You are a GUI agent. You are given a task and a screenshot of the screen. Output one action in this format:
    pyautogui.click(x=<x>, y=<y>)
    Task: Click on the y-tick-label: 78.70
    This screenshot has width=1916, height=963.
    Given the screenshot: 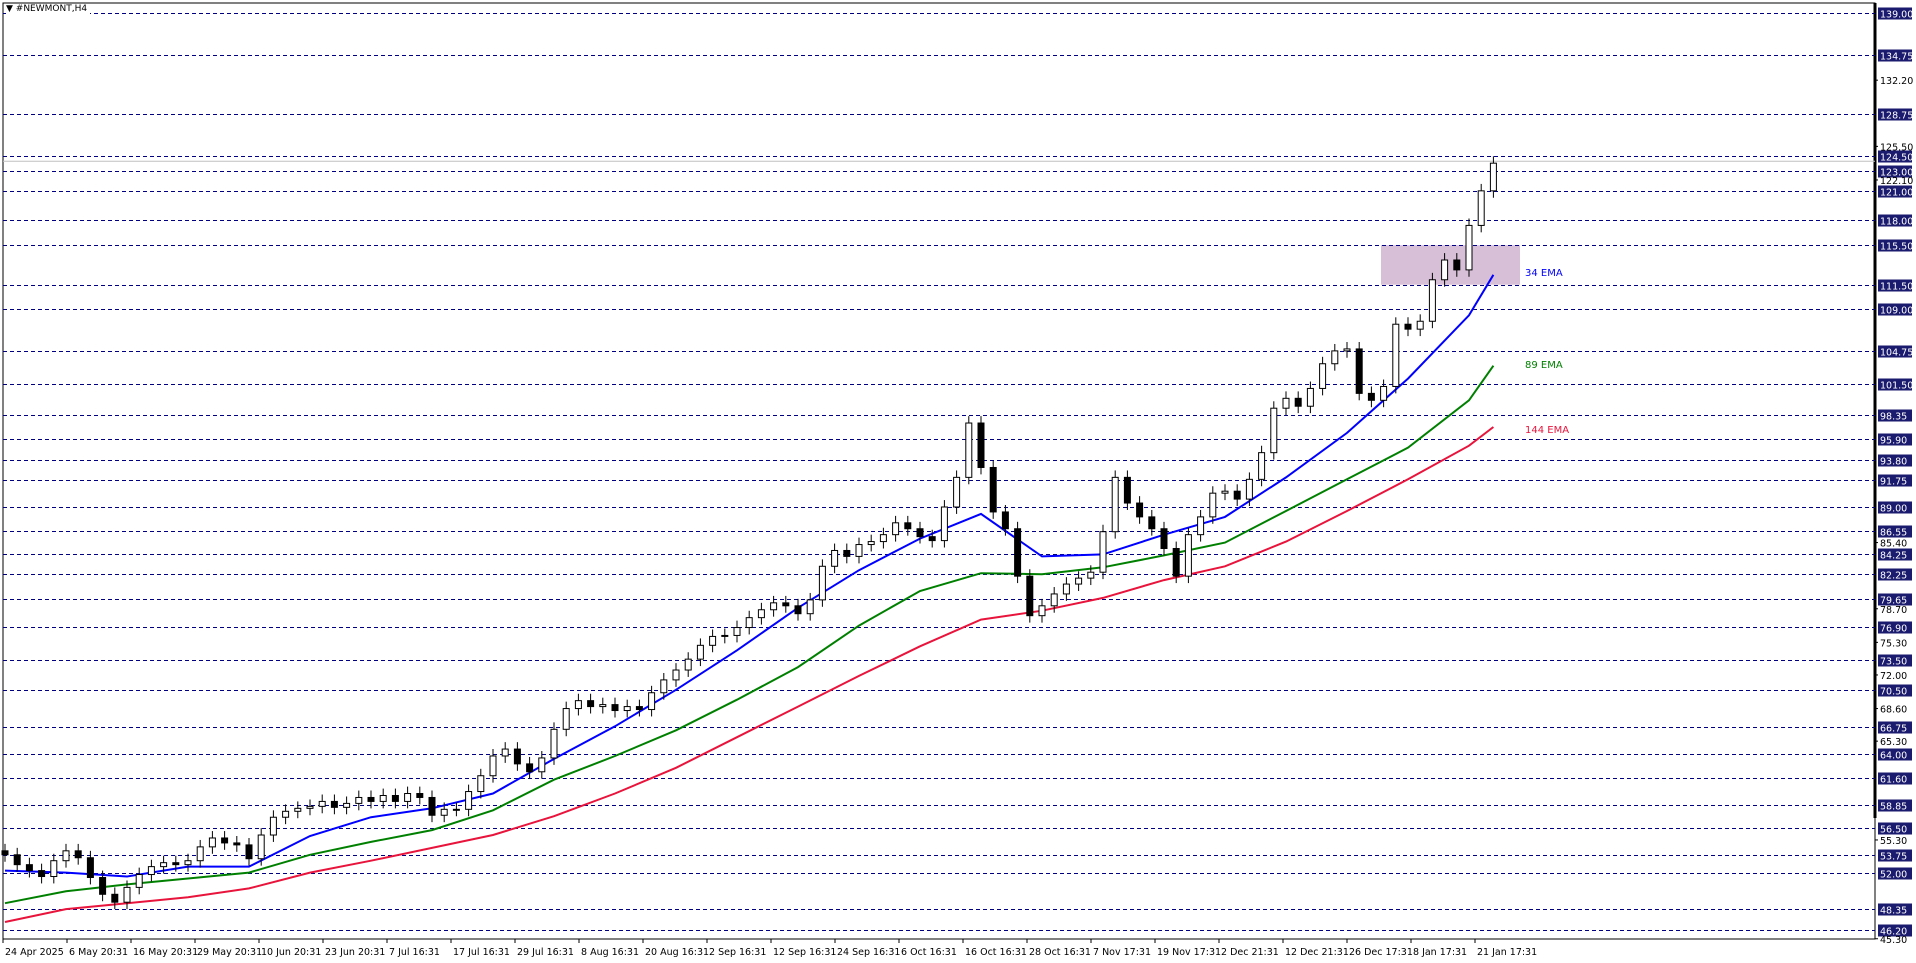 What is the action you would take?
    pyautogui.click(x=1893, y=610)
    